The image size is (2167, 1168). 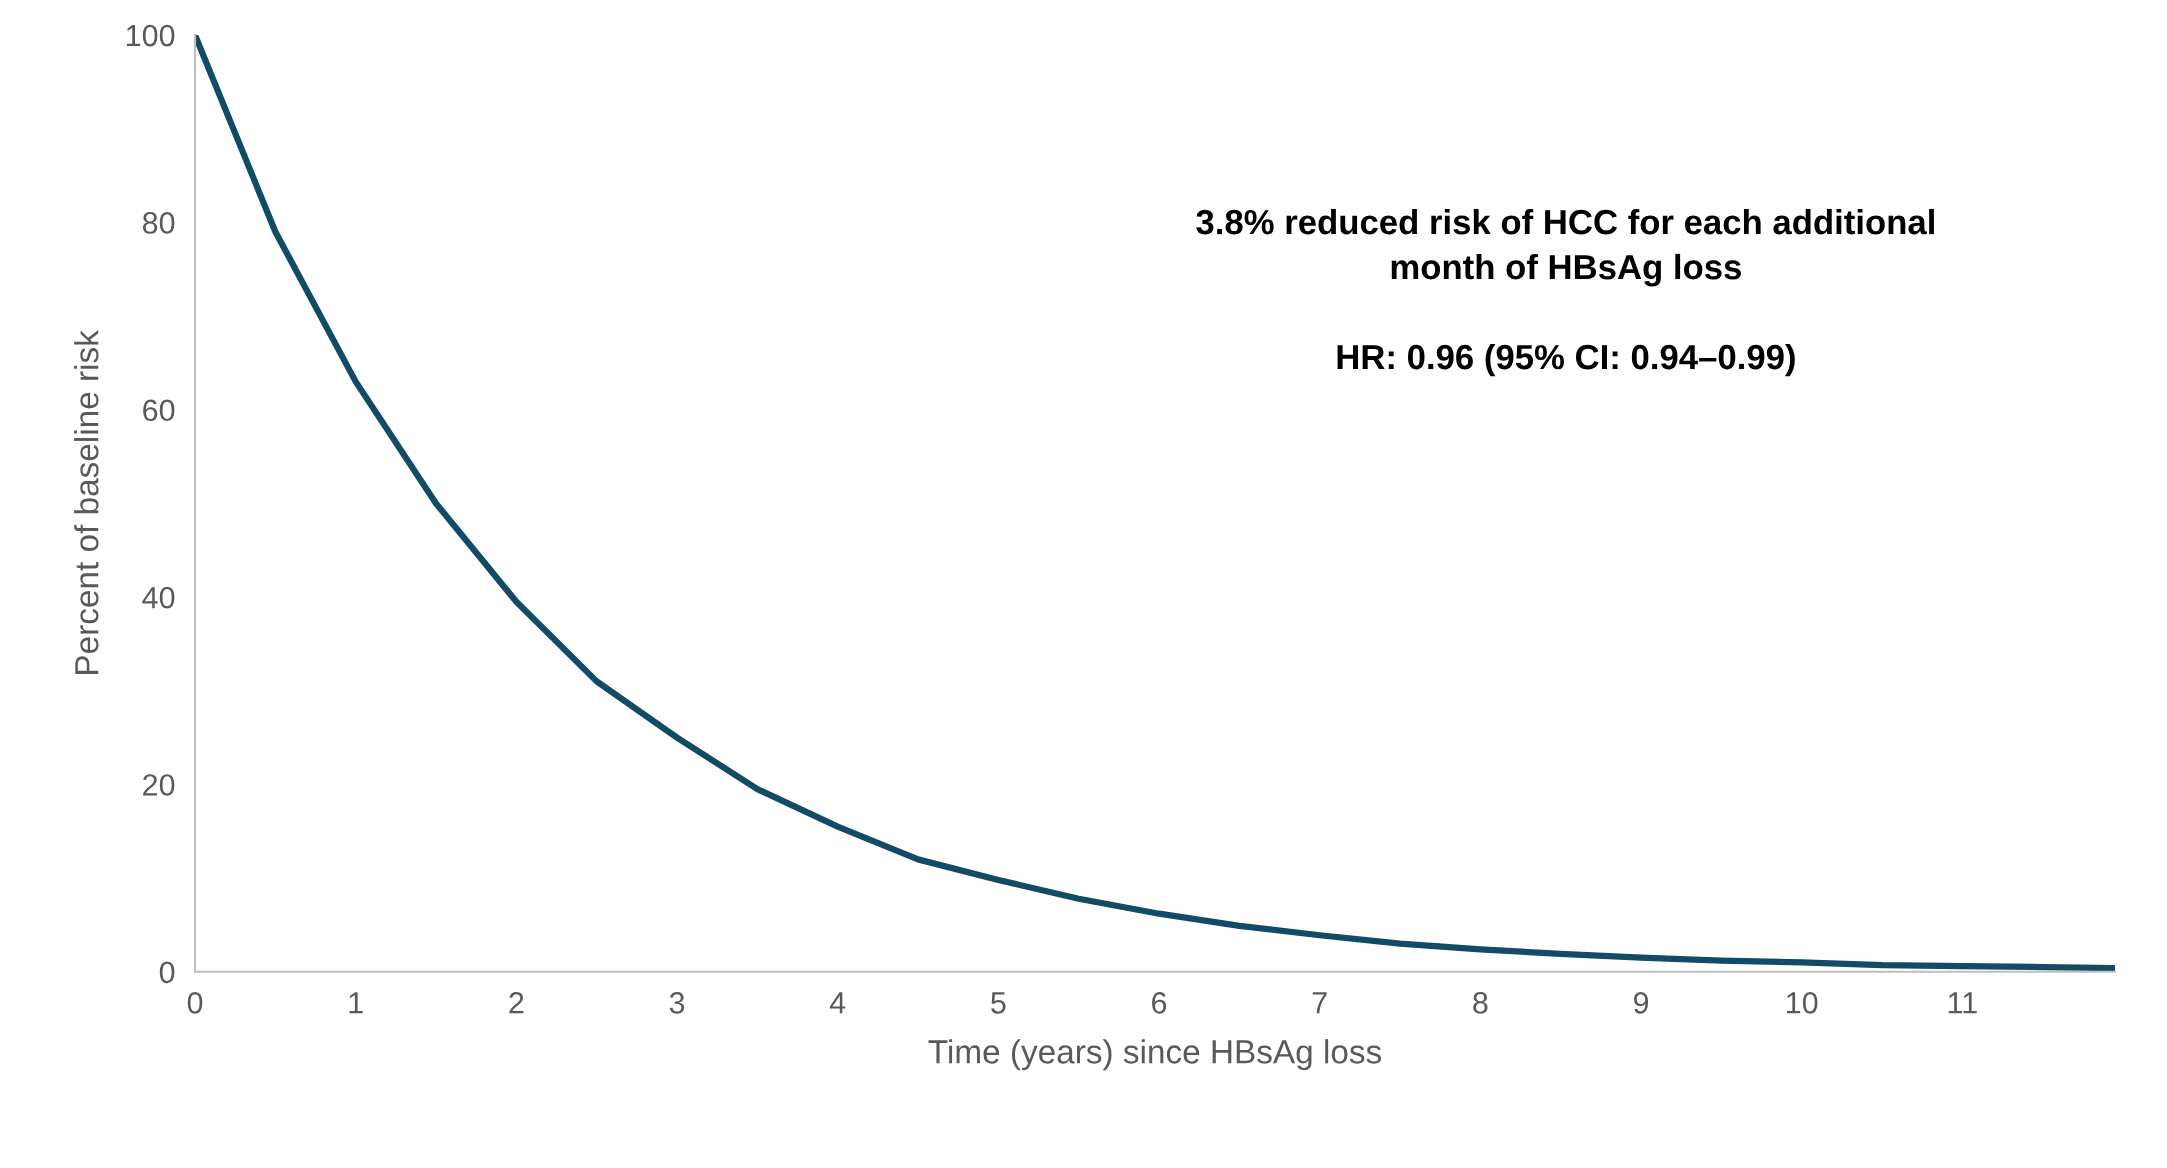 I want to click on y-axis-title: Percent of baseline risk, so click(x=86, y=502).